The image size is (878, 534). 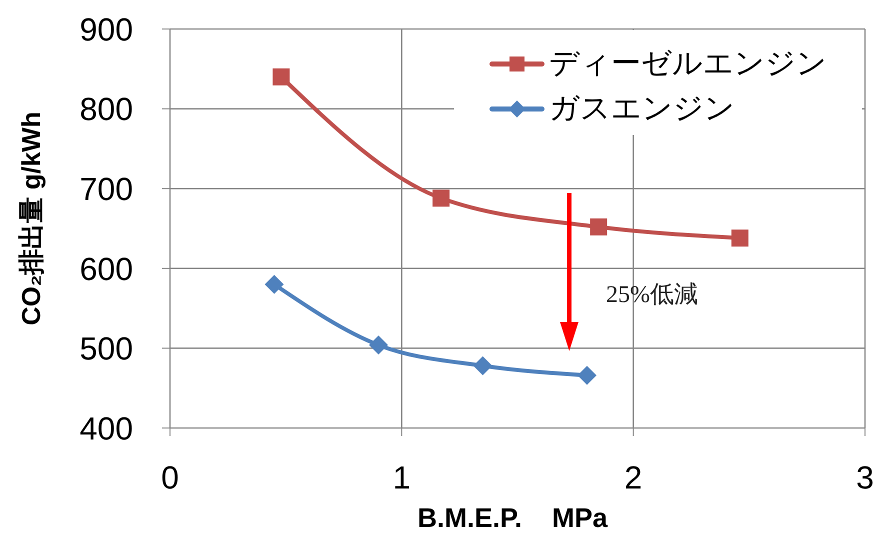 I want to click on y-tick-label: 400, so click(x=106, y=428).